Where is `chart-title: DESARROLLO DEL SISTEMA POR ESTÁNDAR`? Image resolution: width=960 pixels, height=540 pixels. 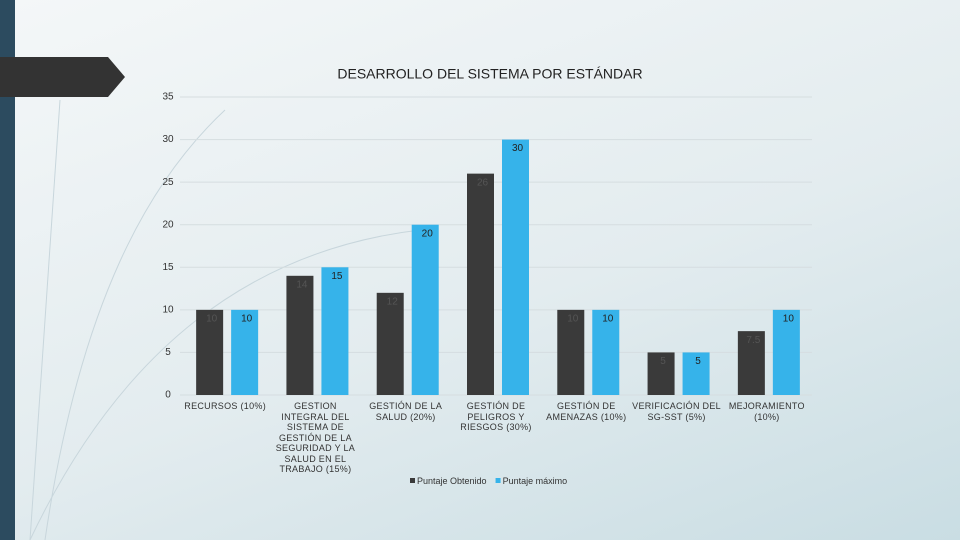 chart-title: DESARROLLO DEL SISTEMA POR ESTÁNDAR is located at coordinates (489, 74).